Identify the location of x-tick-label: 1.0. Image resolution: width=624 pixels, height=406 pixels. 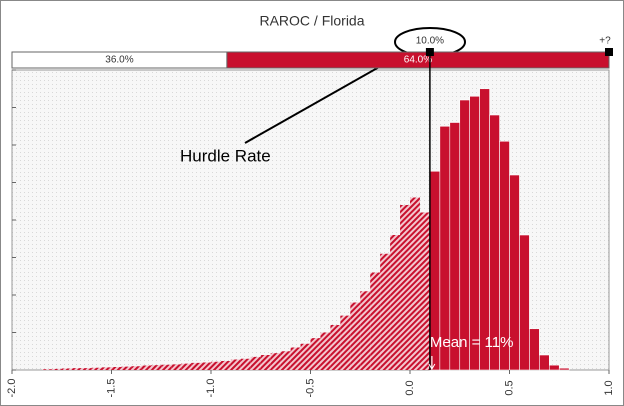
(609, 387).